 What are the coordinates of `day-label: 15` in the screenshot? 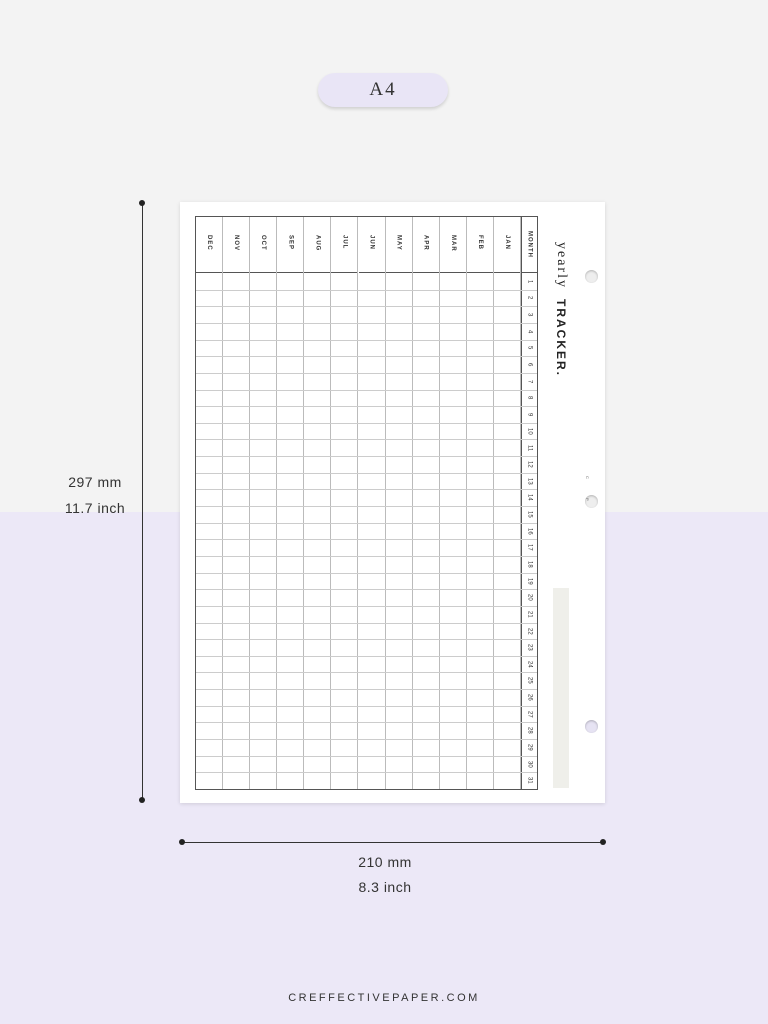 It's located at (529, 514).